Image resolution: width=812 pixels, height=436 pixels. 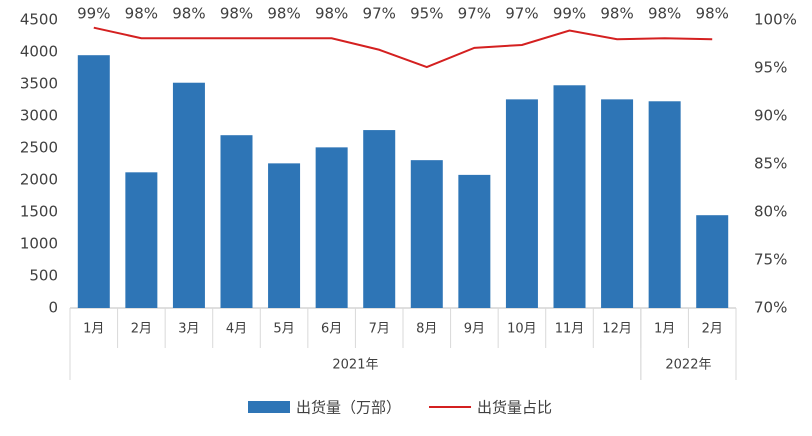 I want to click on data-label: 95%, so click(x=426, y=14).